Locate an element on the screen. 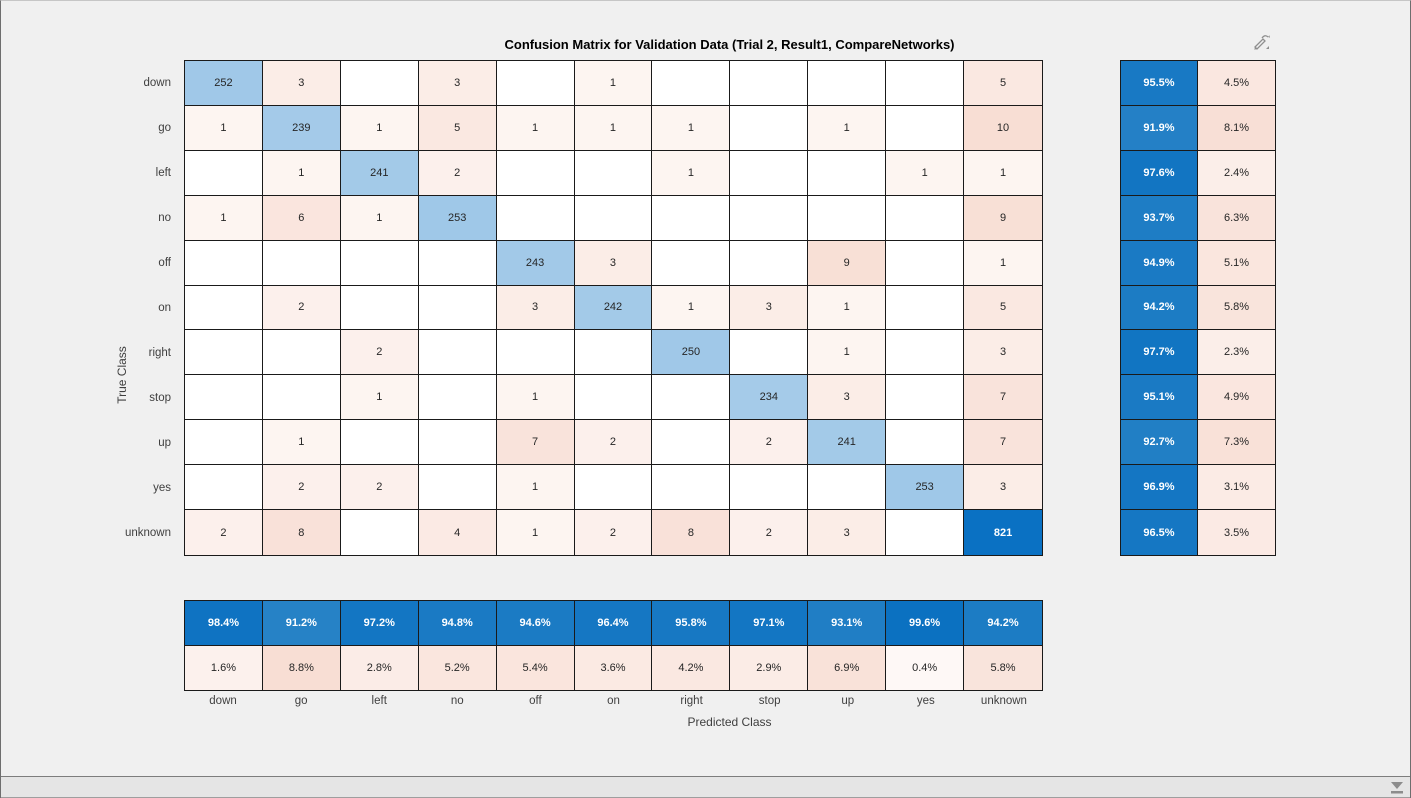 The image size is (1411, 798). edit-plot-icon is located at coordinates (1261, 43).